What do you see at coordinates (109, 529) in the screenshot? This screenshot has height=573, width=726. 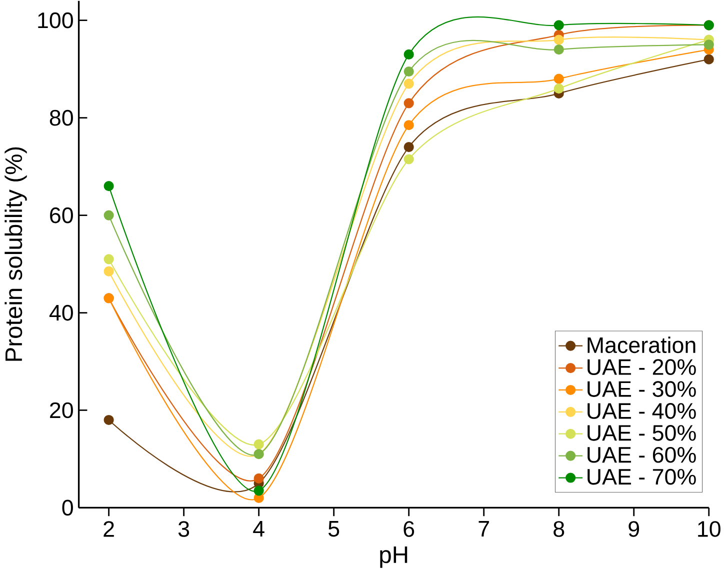 I see `x-tick-label: 2` at bounding box center [109, 529].